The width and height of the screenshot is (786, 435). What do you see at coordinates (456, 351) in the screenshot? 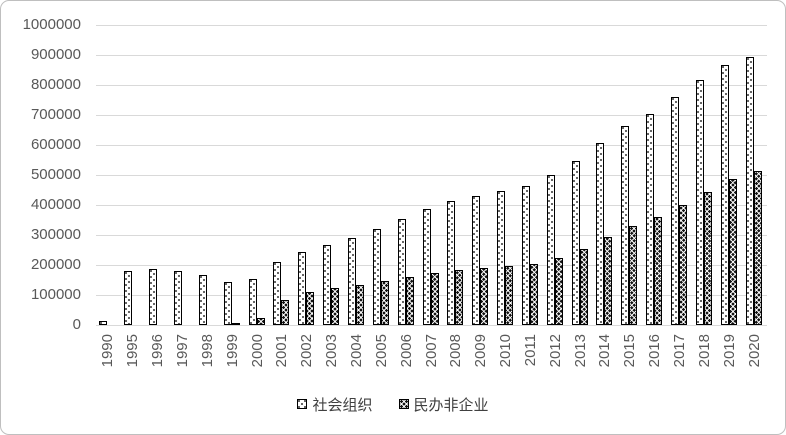
I see `x-axis-tick-label: 2008` at bounding box center [456, 351].